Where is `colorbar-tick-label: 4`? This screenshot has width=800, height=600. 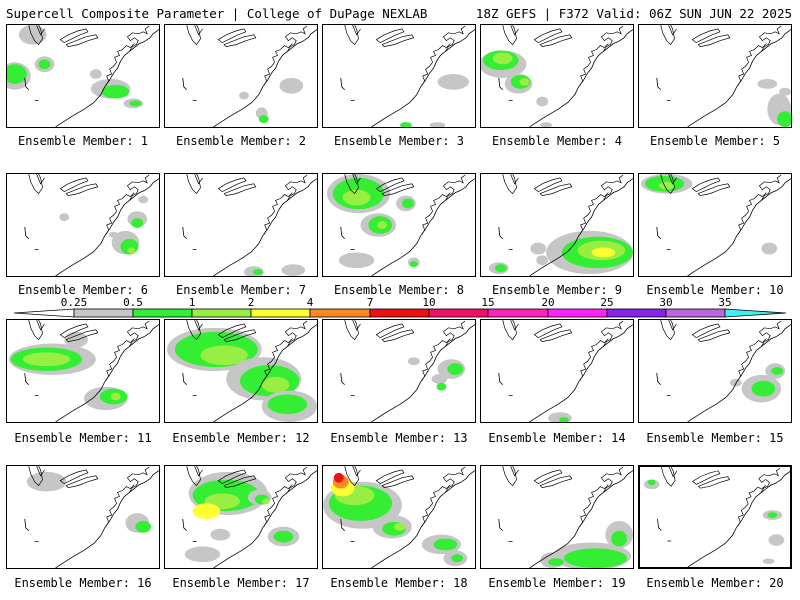 colorbar-tick-label: 4 is located at coordinates (310, 302).